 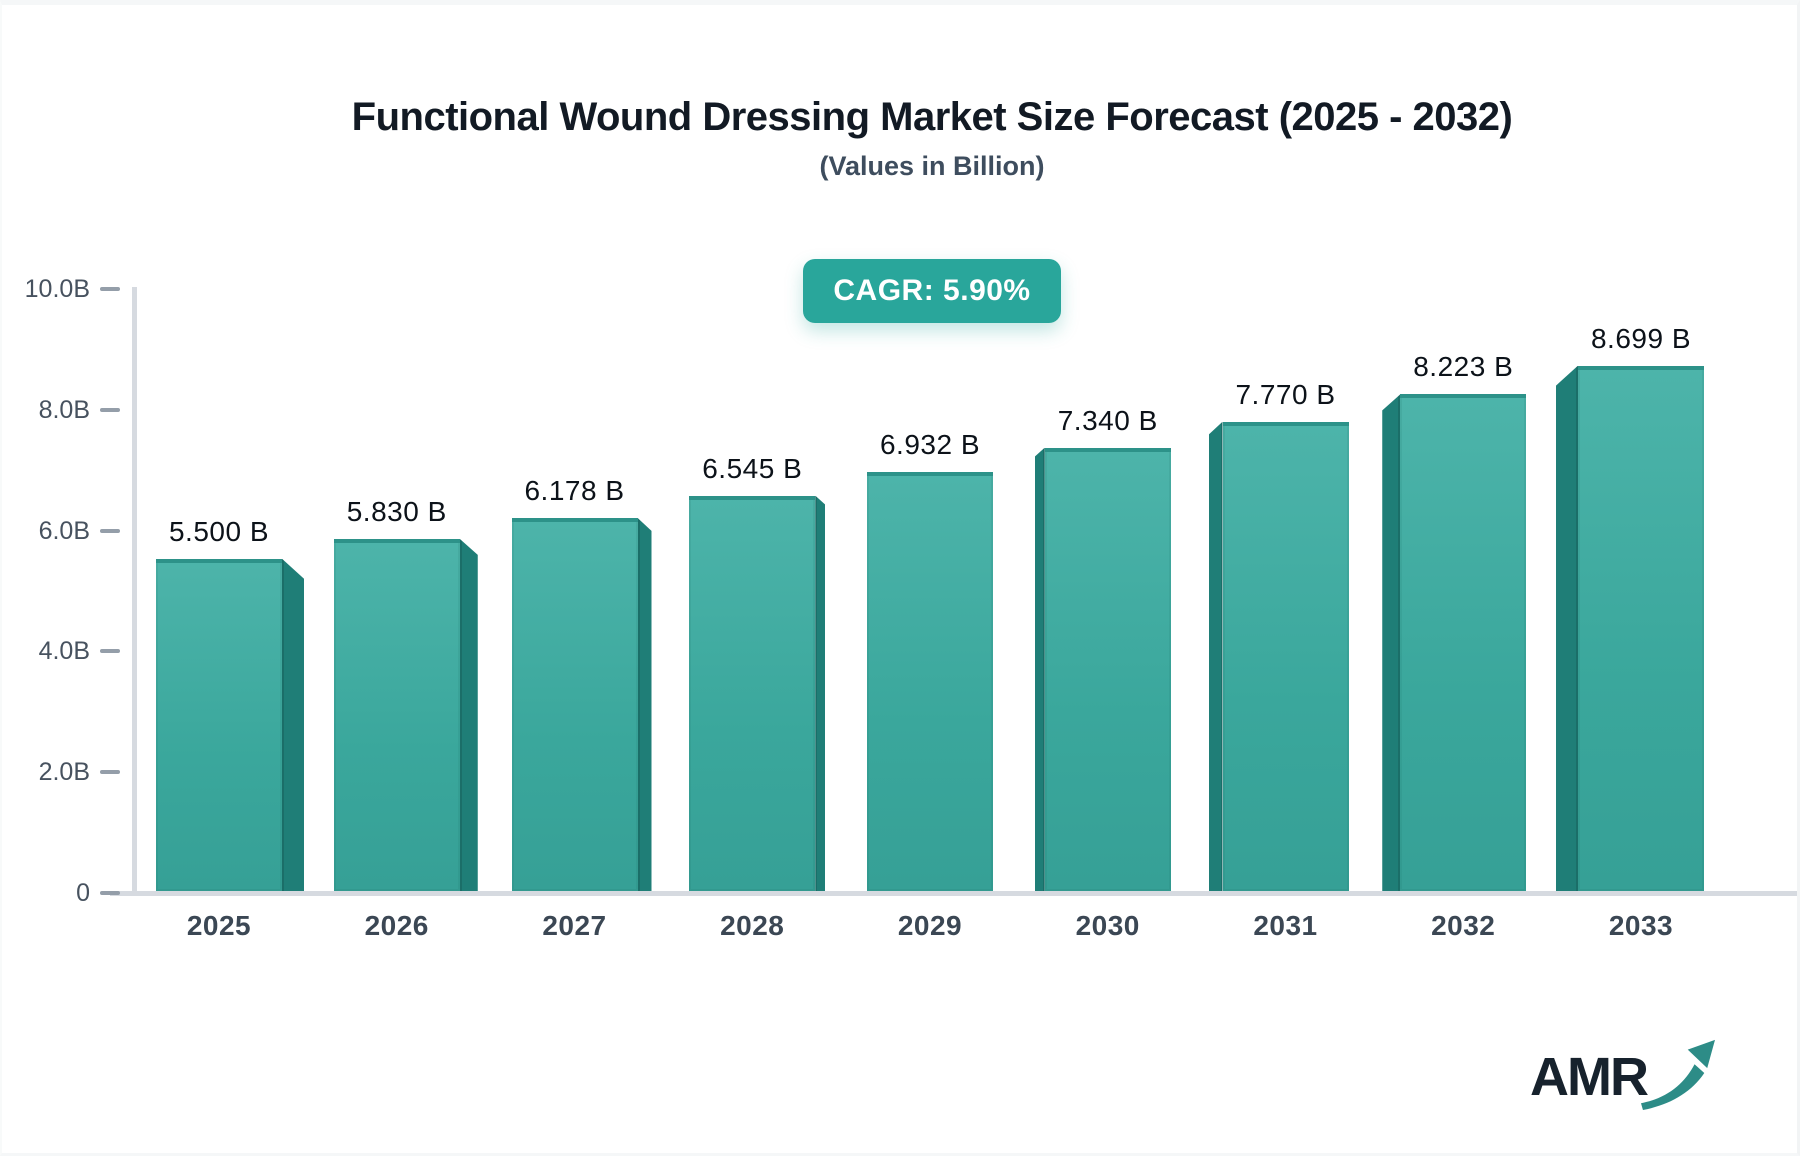 What do you see at coordinates (83, 893) in the screenshot?
I see `y-axis-tick-label: 0` at bounding box center [83, 893].